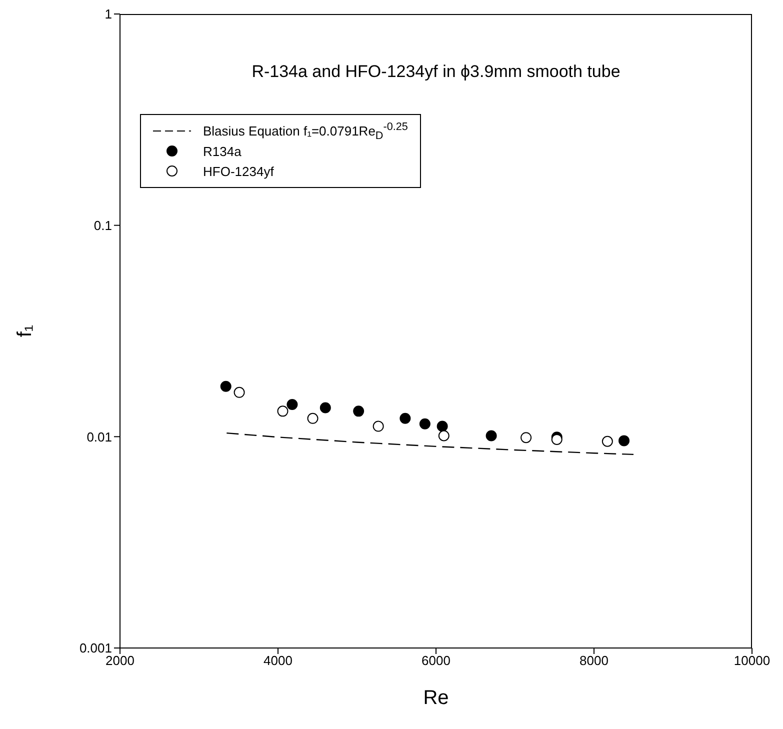  I want to click on y-tick-label: 0.001, so click(95, 648).